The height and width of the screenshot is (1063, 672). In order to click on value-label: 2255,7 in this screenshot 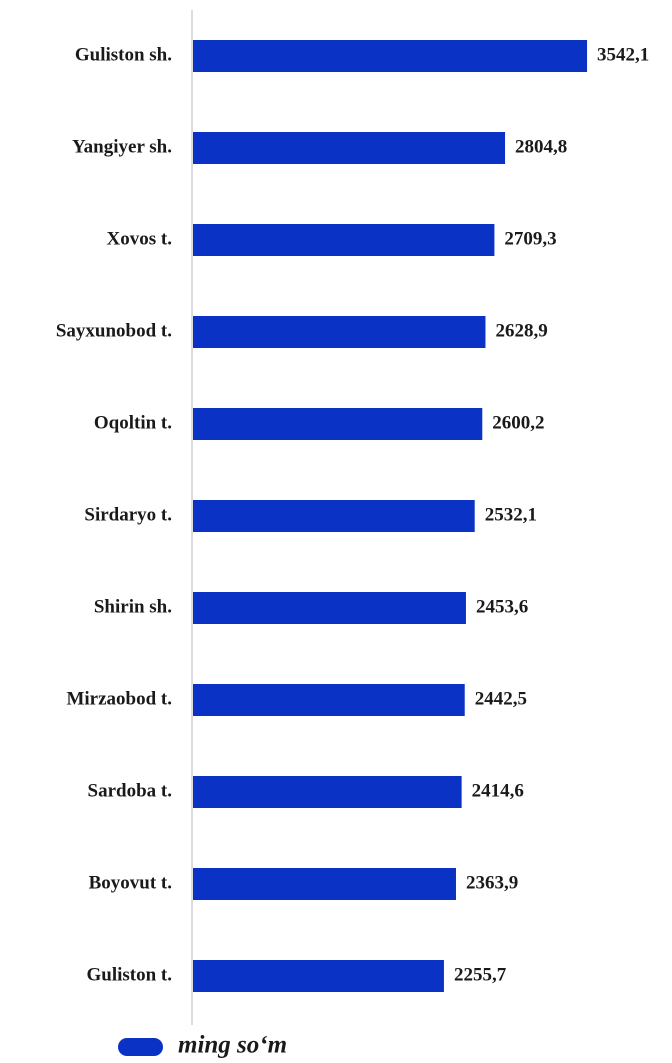, I will do `click(480, 974)`.